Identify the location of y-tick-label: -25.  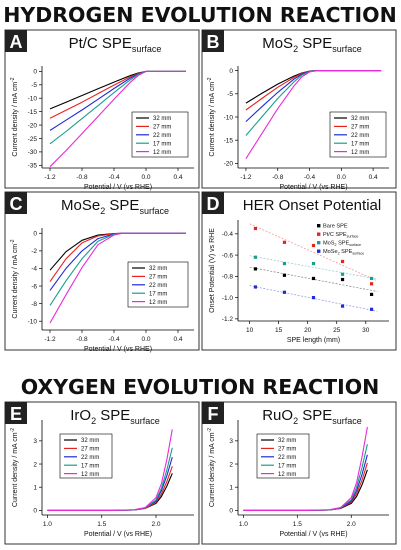
(33, 139).